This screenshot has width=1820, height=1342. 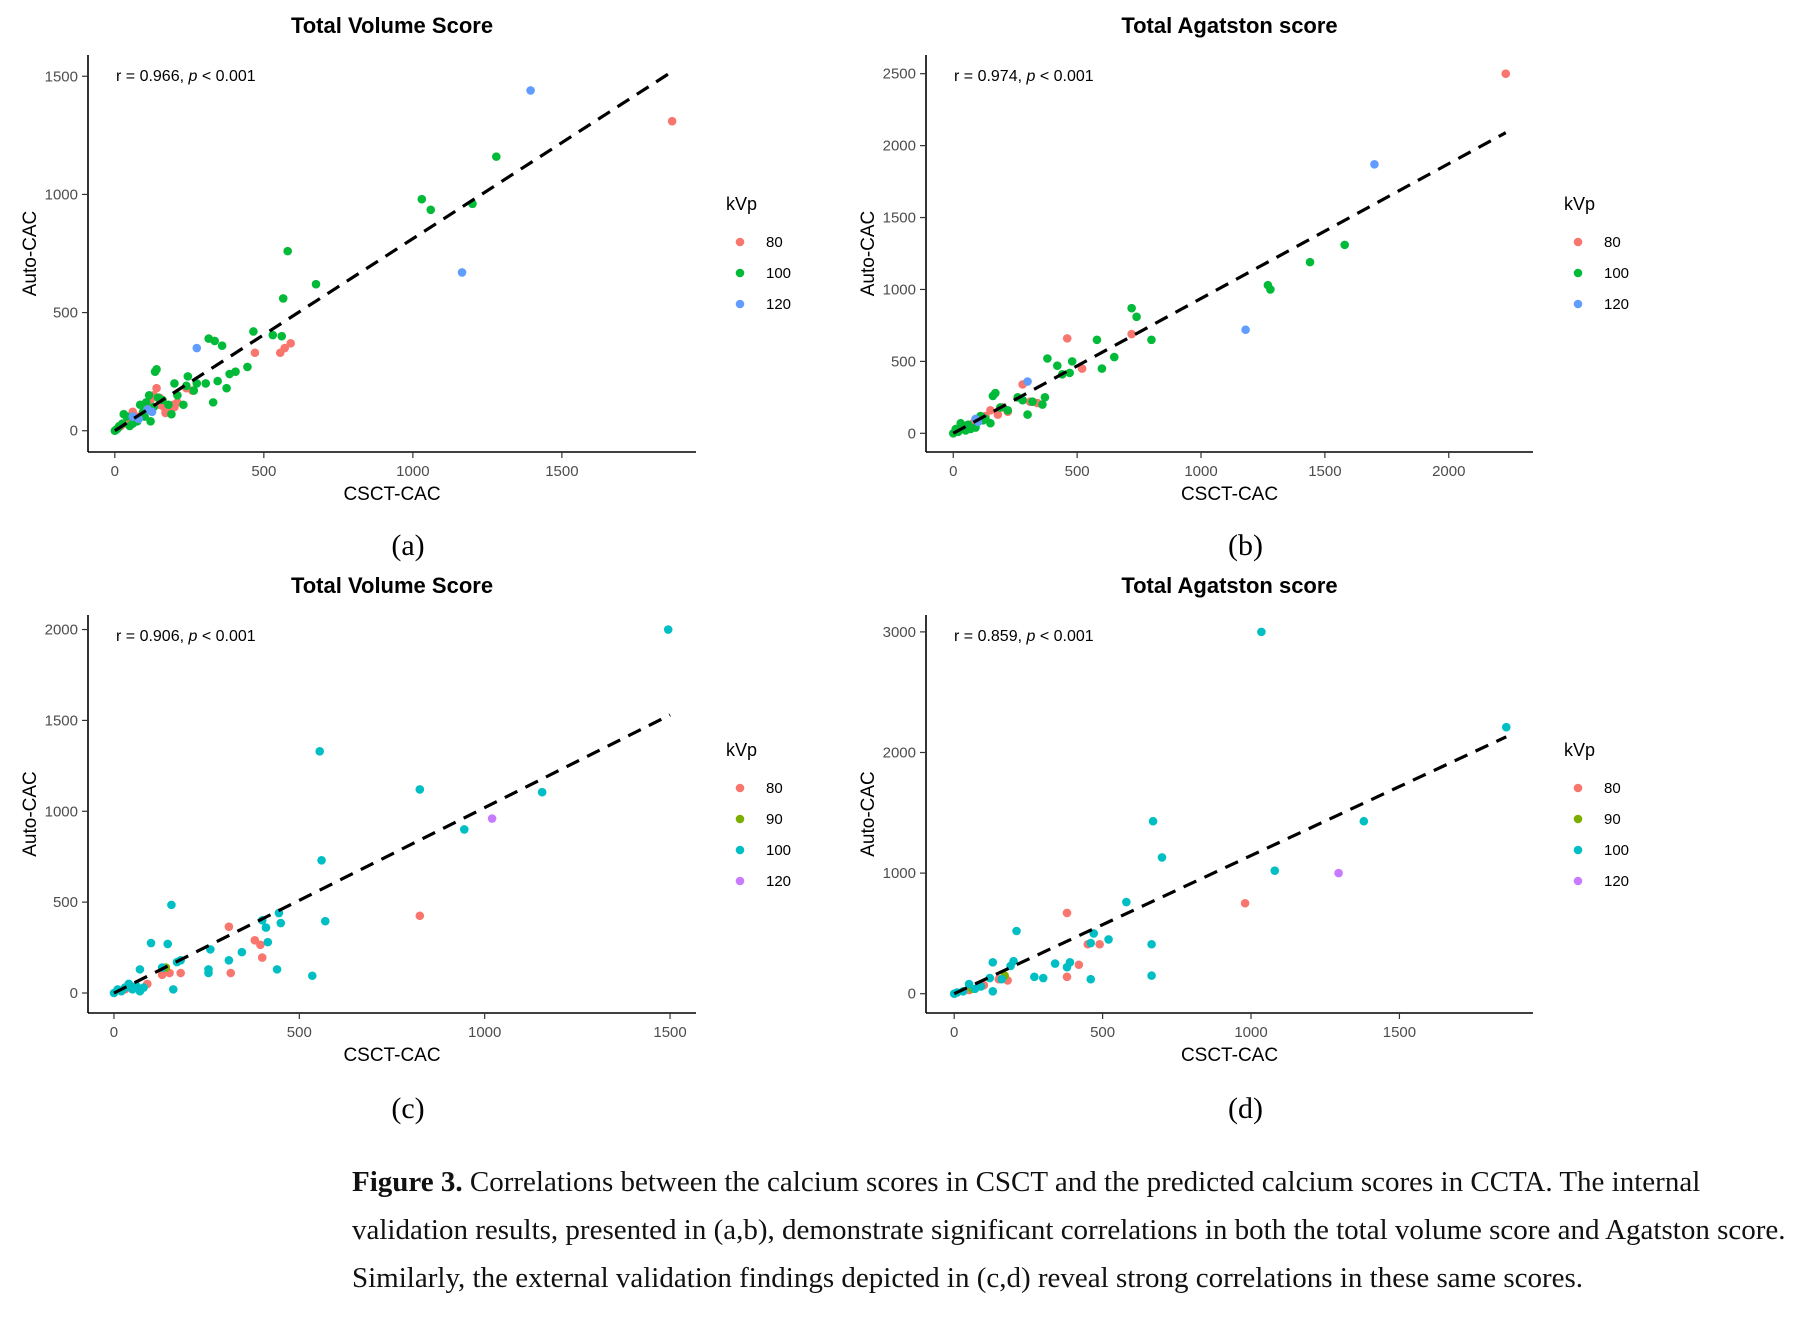 I want to click on correlation-annotation: r = 0.906, p < 0.001, so click(x=186, y=636).